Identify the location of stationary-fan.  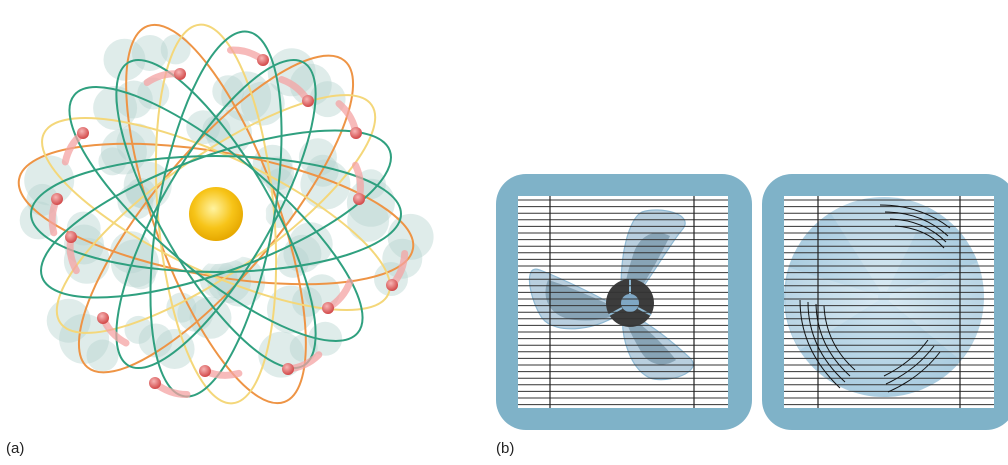
(624, 302).